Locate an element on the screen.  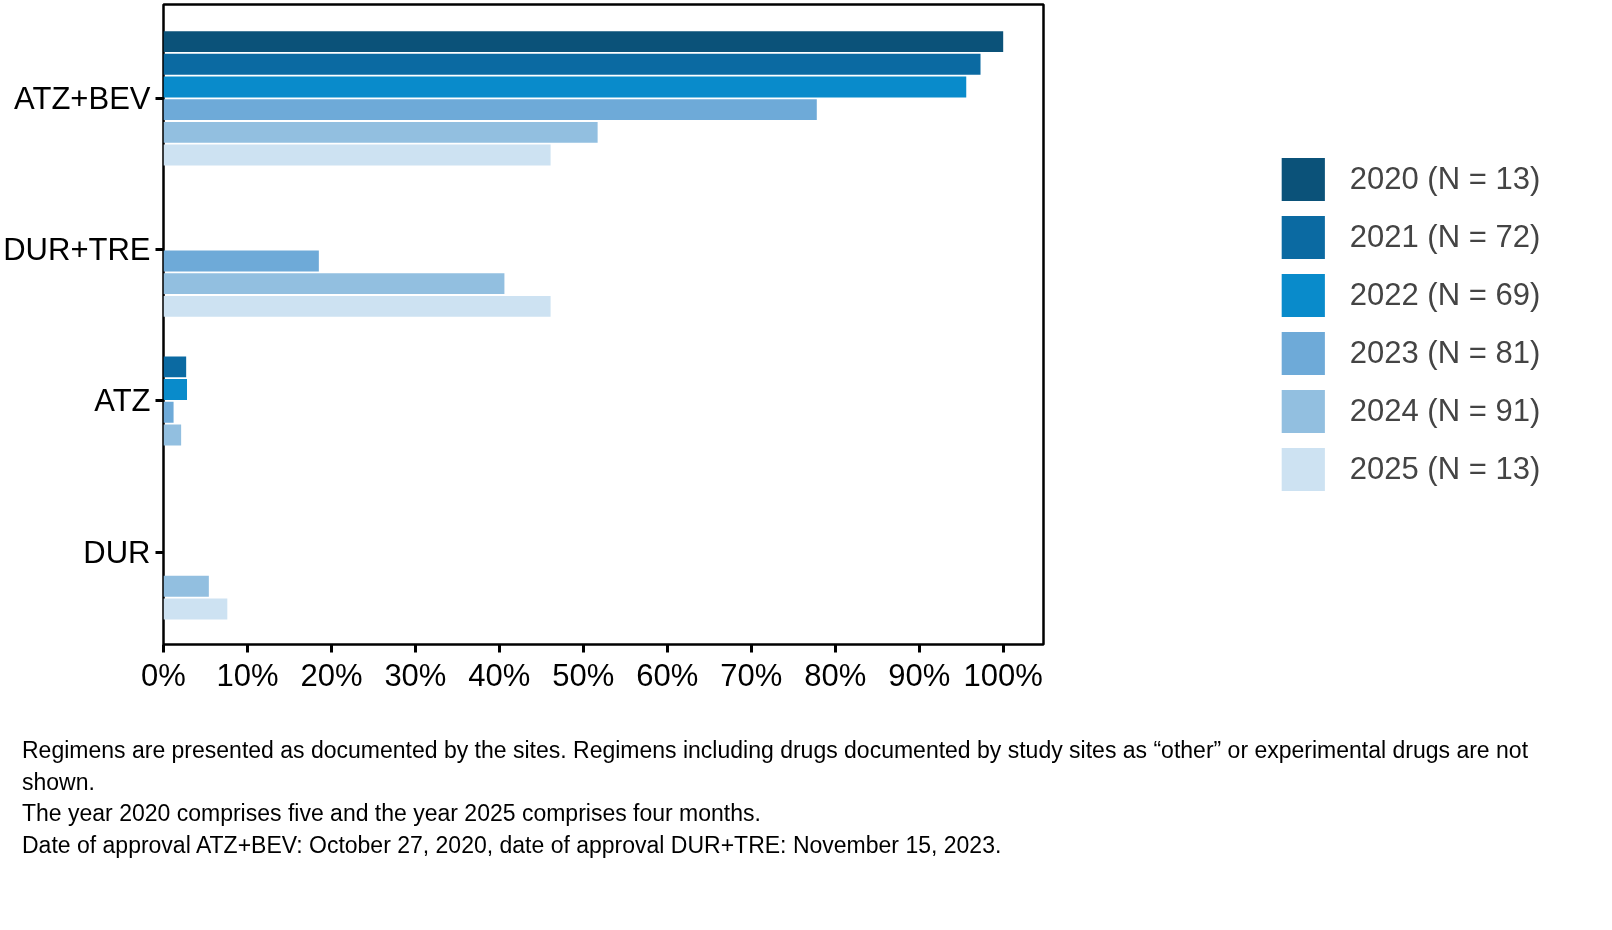
text: The year 2020 comprises five and the year 2025 comprises four months. is located at coordinates (391, 813).